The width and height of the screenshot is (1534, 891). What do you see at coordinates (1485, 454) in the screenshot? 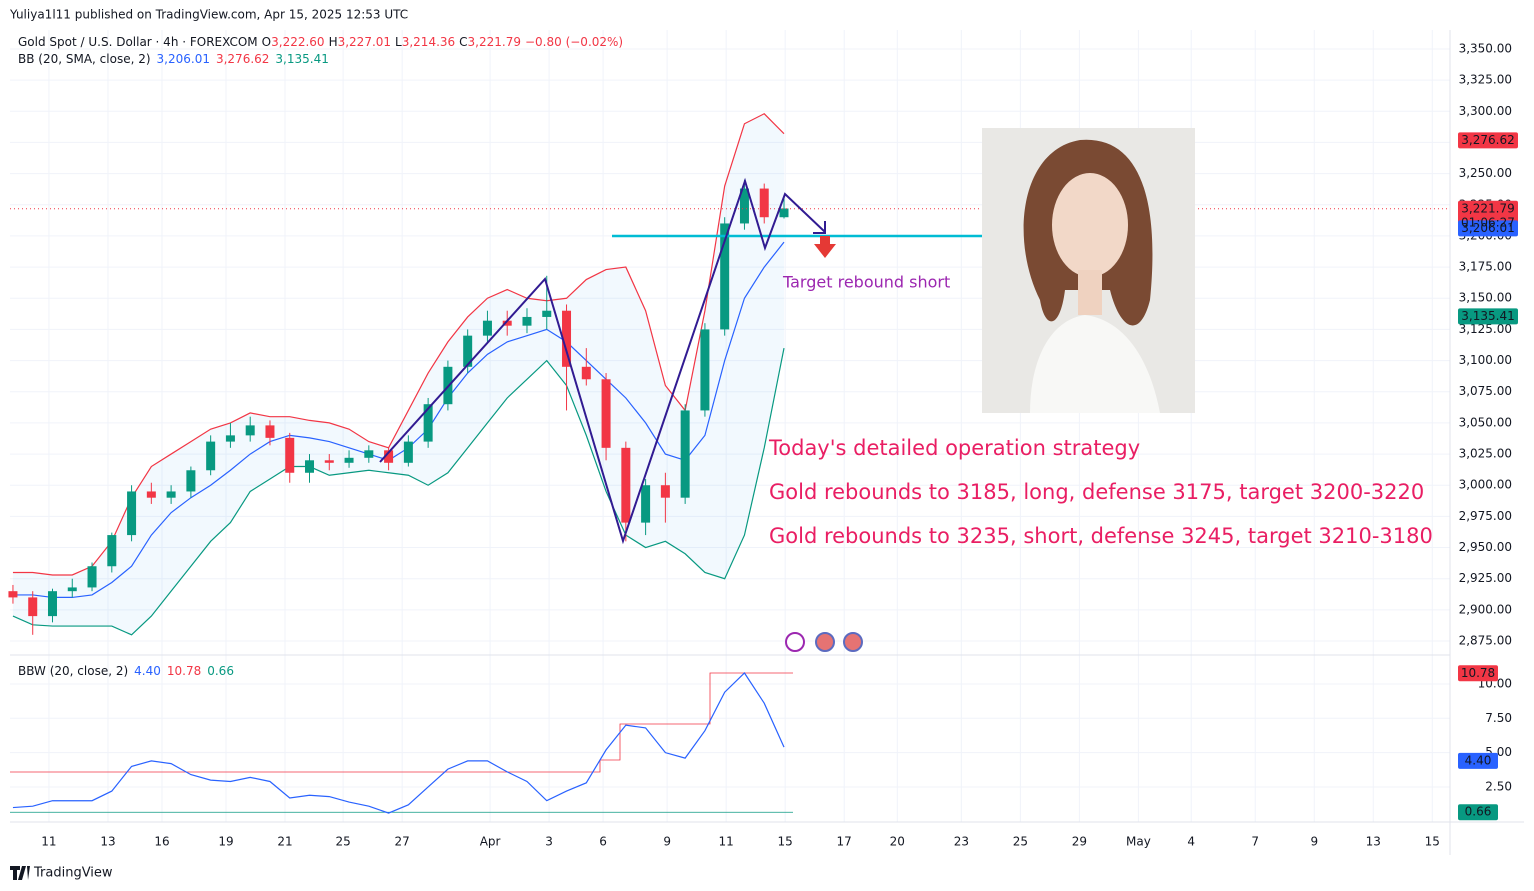
I see `y-tick-label: 3,025.00` at bounding box center [1485, 454].